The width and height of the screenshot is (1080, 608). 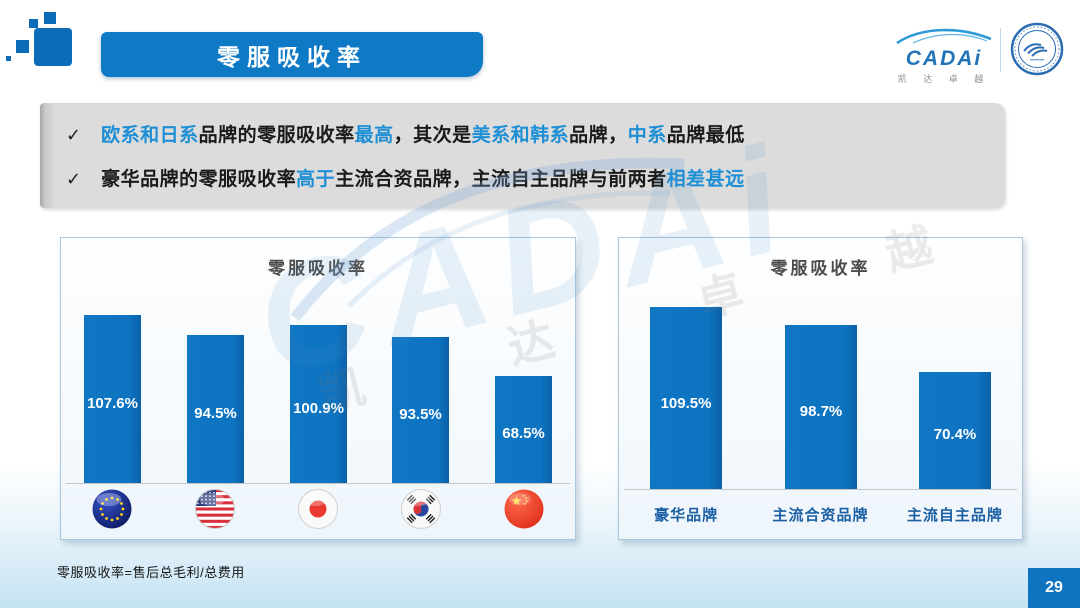 I want to click on brand-name: CADAi, so click(x=944, y=58).